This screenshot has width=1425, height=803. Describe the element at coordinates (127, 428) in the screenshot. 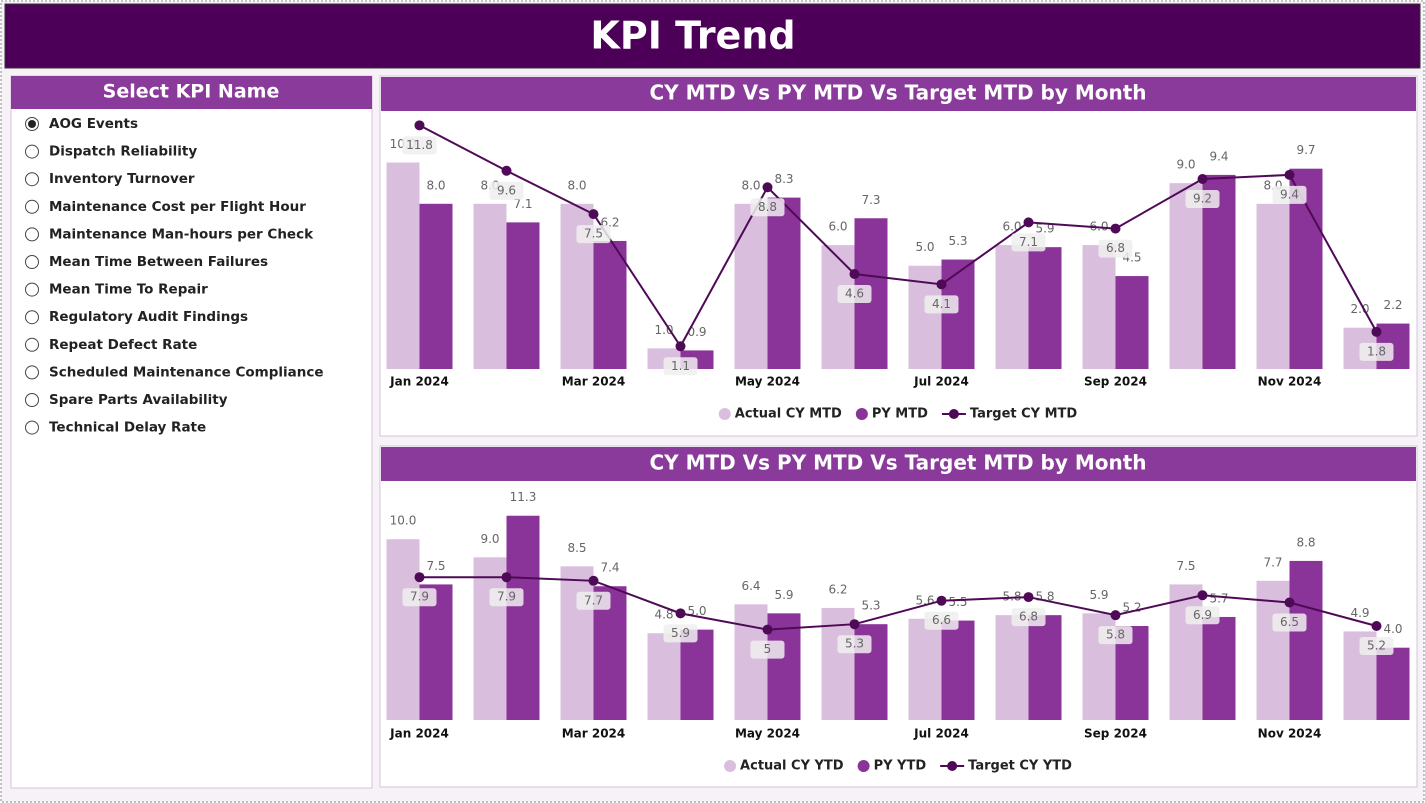

I see `slicer-item: Technical Delay Rate` at that location.